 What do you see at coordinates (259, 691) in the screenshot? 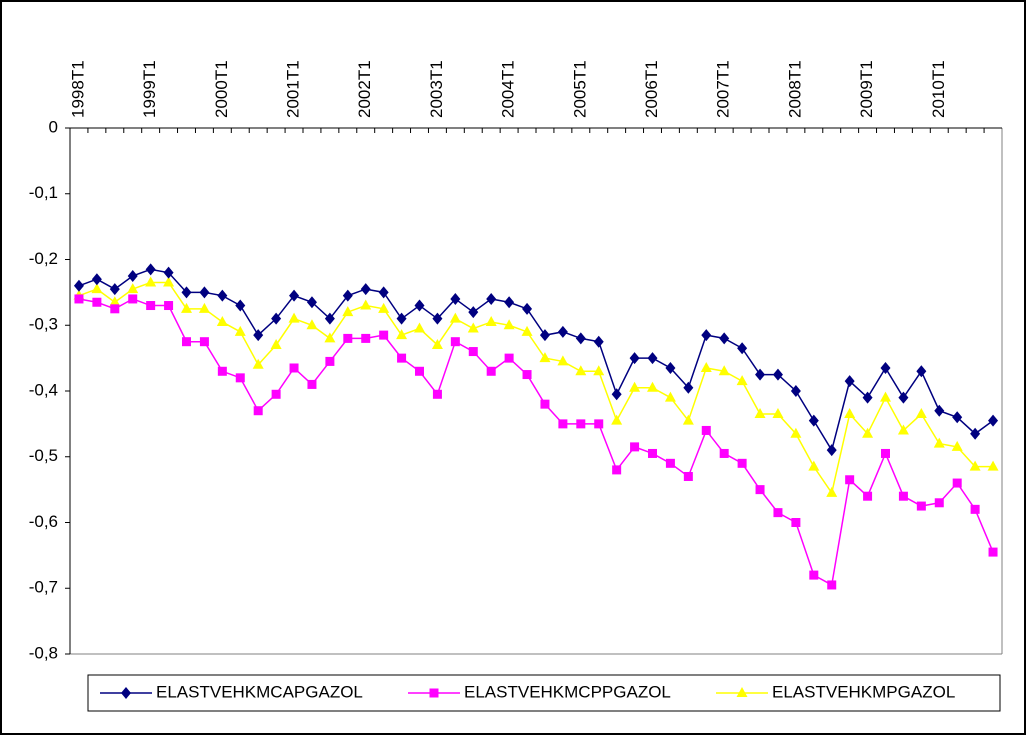
I see `legend-label: ELASTVEHKMCAPGAZOL` at bounding box center [259, 691].